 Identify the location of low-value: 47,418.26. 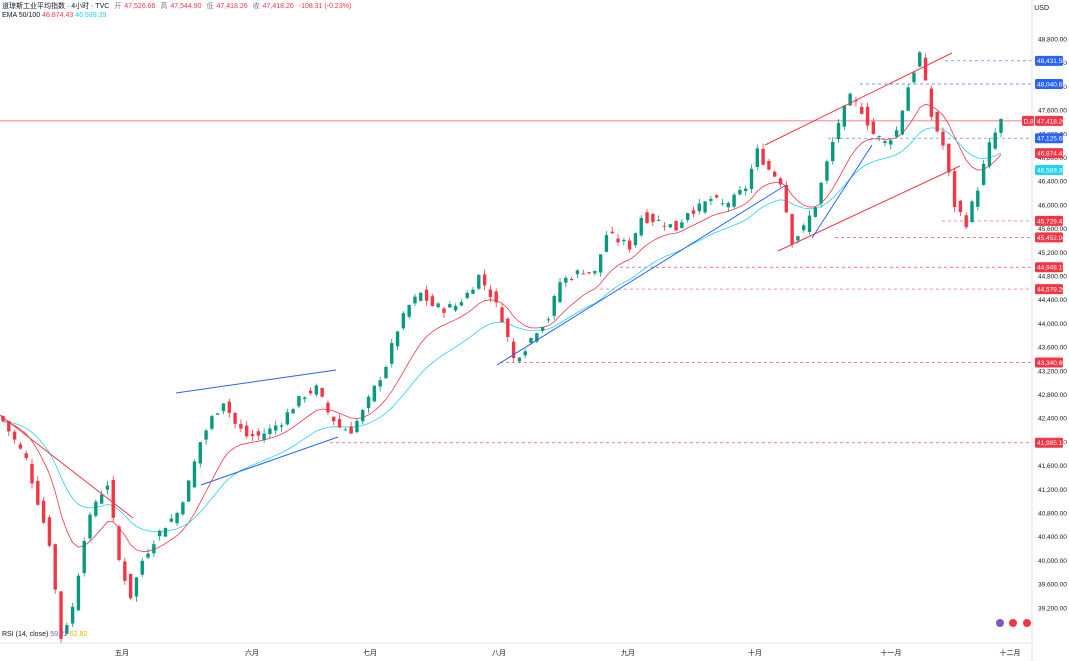
(232, 6).